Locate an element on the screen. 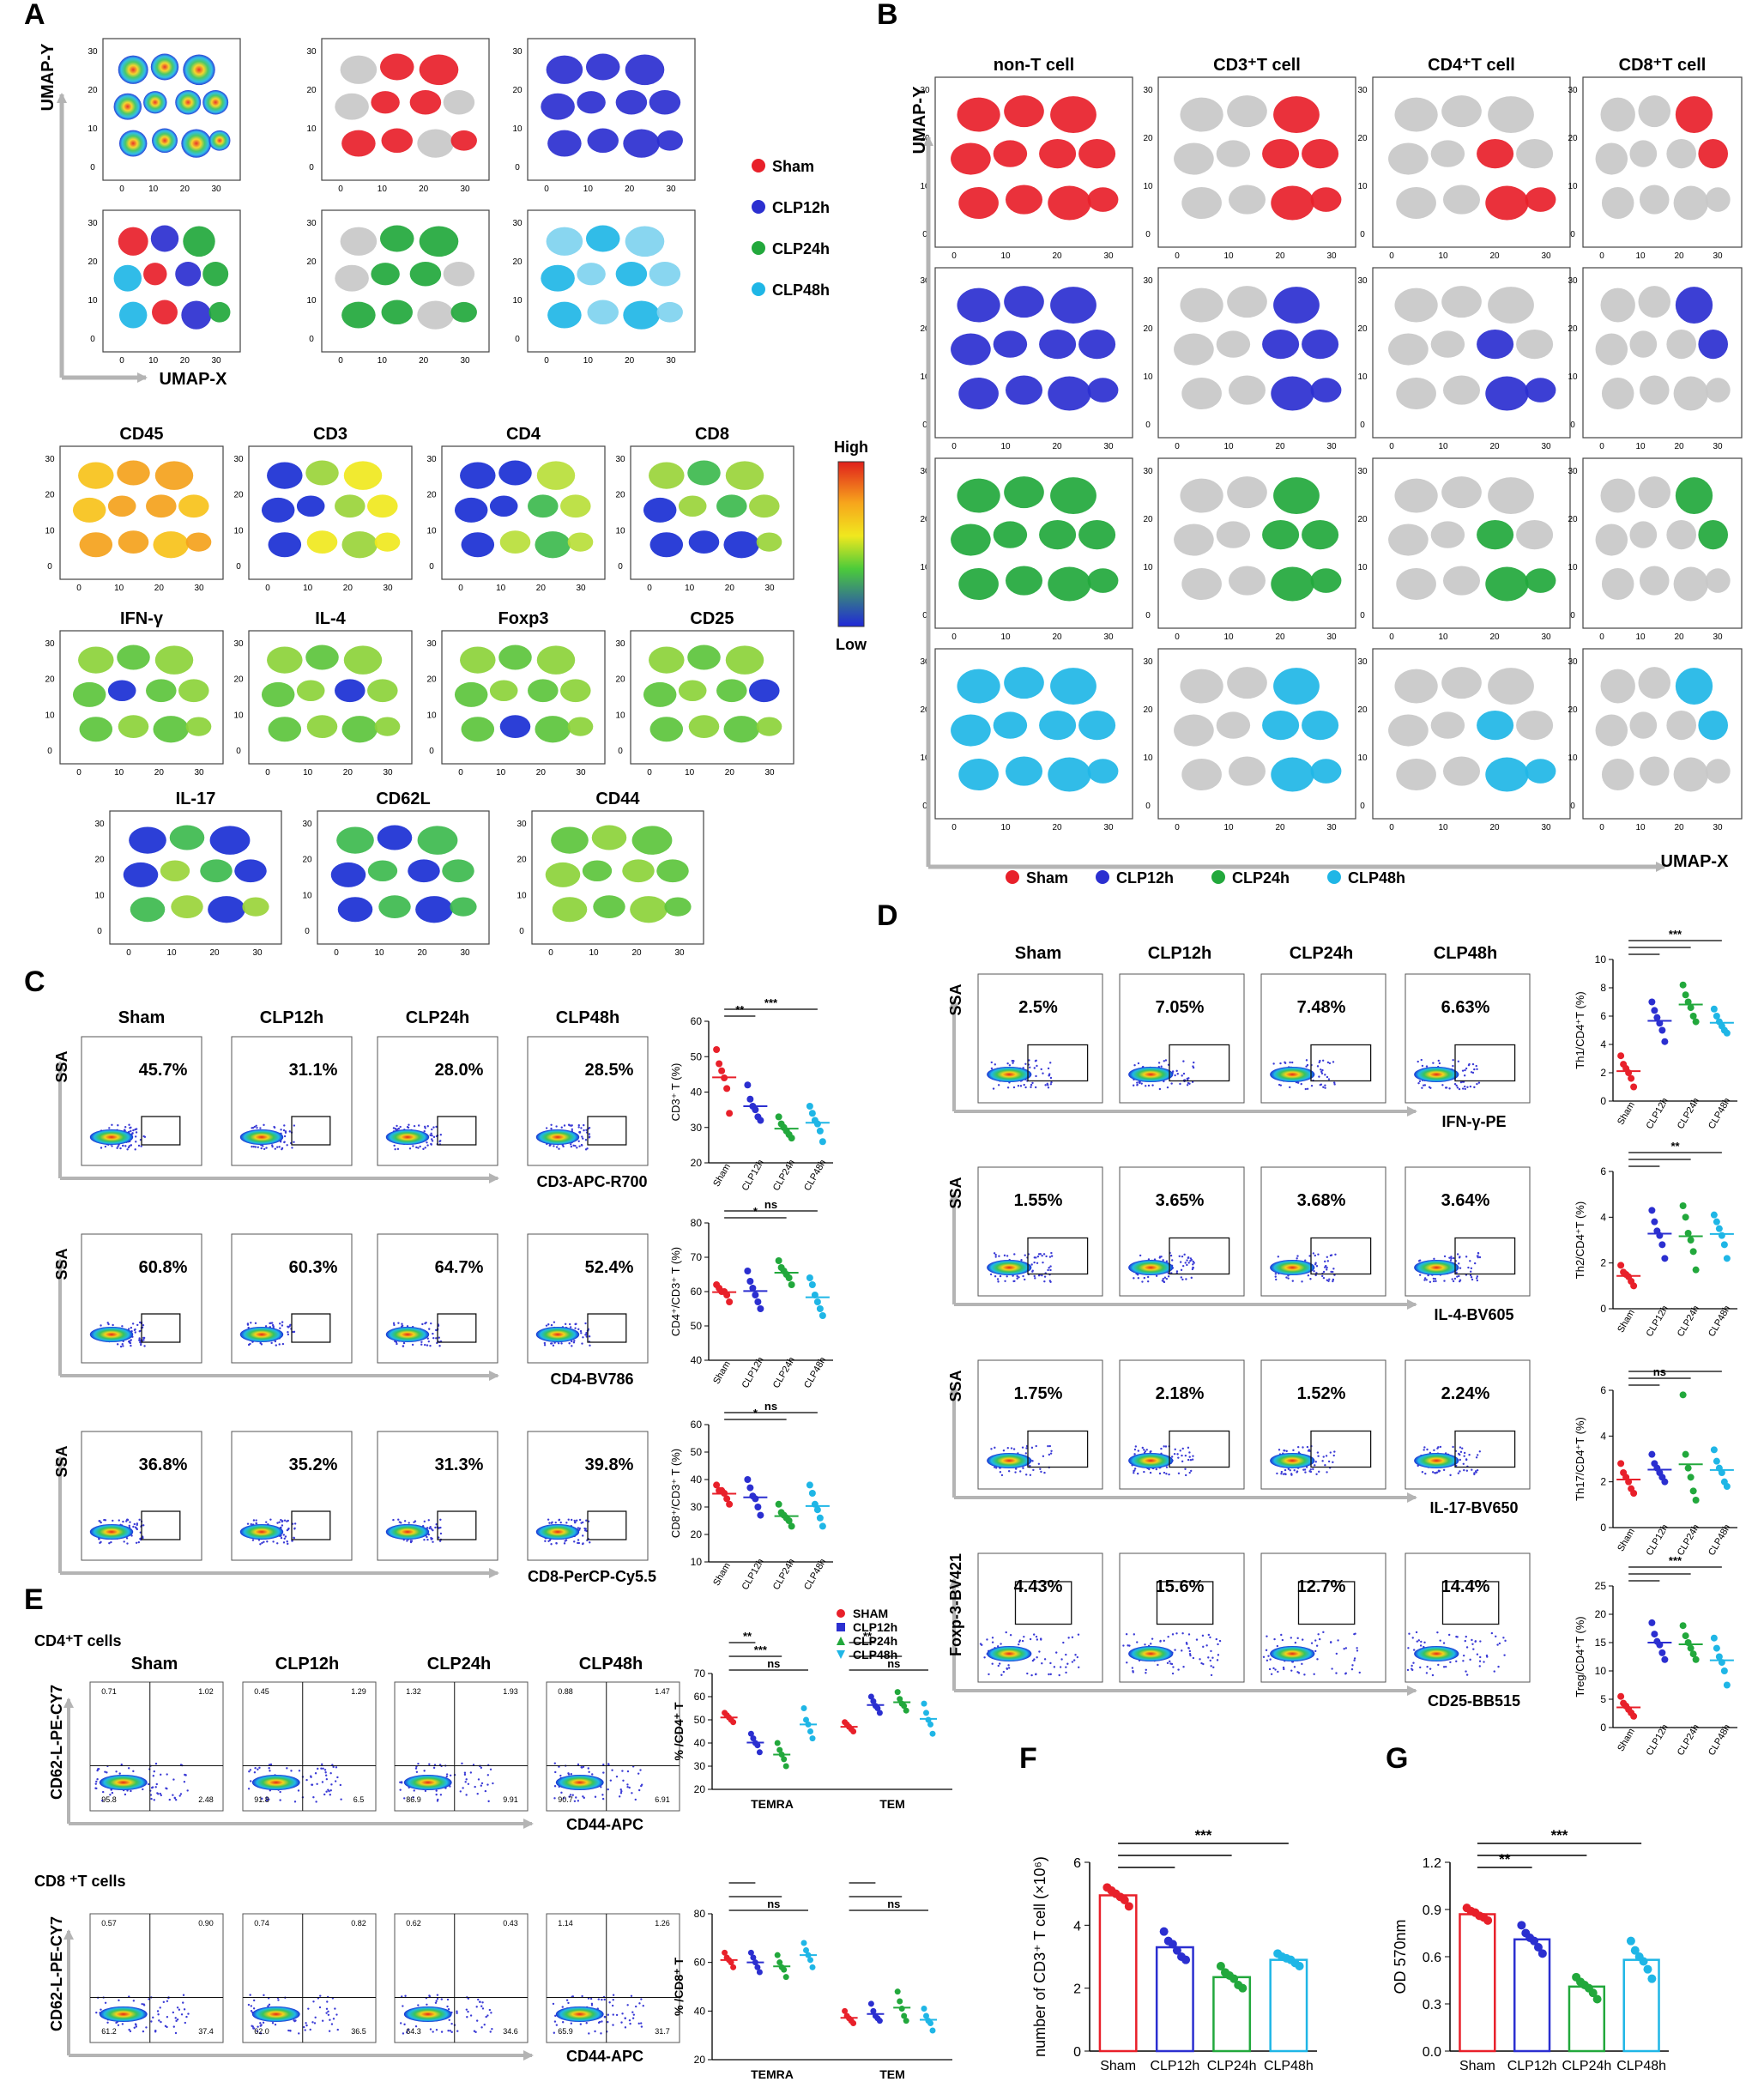 This screenshot has width=1764, height=2088. y-tick-label: 0.6 is located at coordinates (1432, 1958).